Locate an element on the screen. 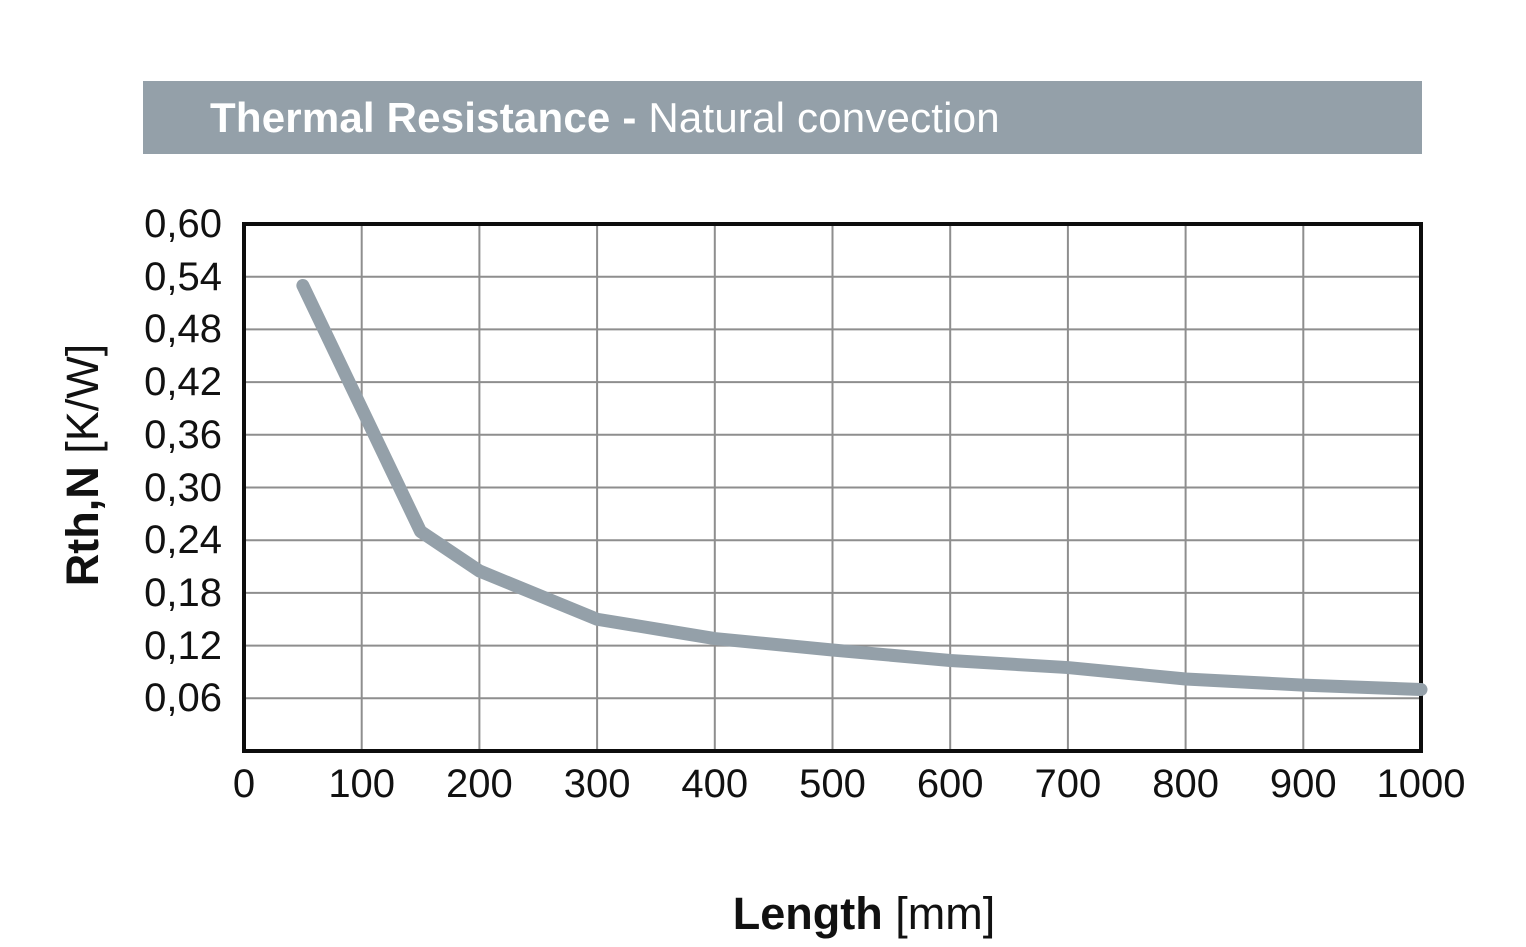 The width and height of the screenshot is (1526, 947). x-tick-label: 700 is located at coordinates (1068, 784).